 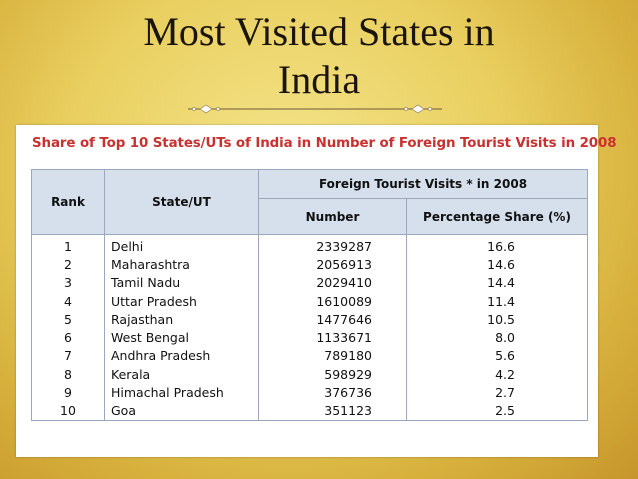 I want to click on table-row: 3 Tamil Nadu 2029410 14.4, so click(x=309, y=282).